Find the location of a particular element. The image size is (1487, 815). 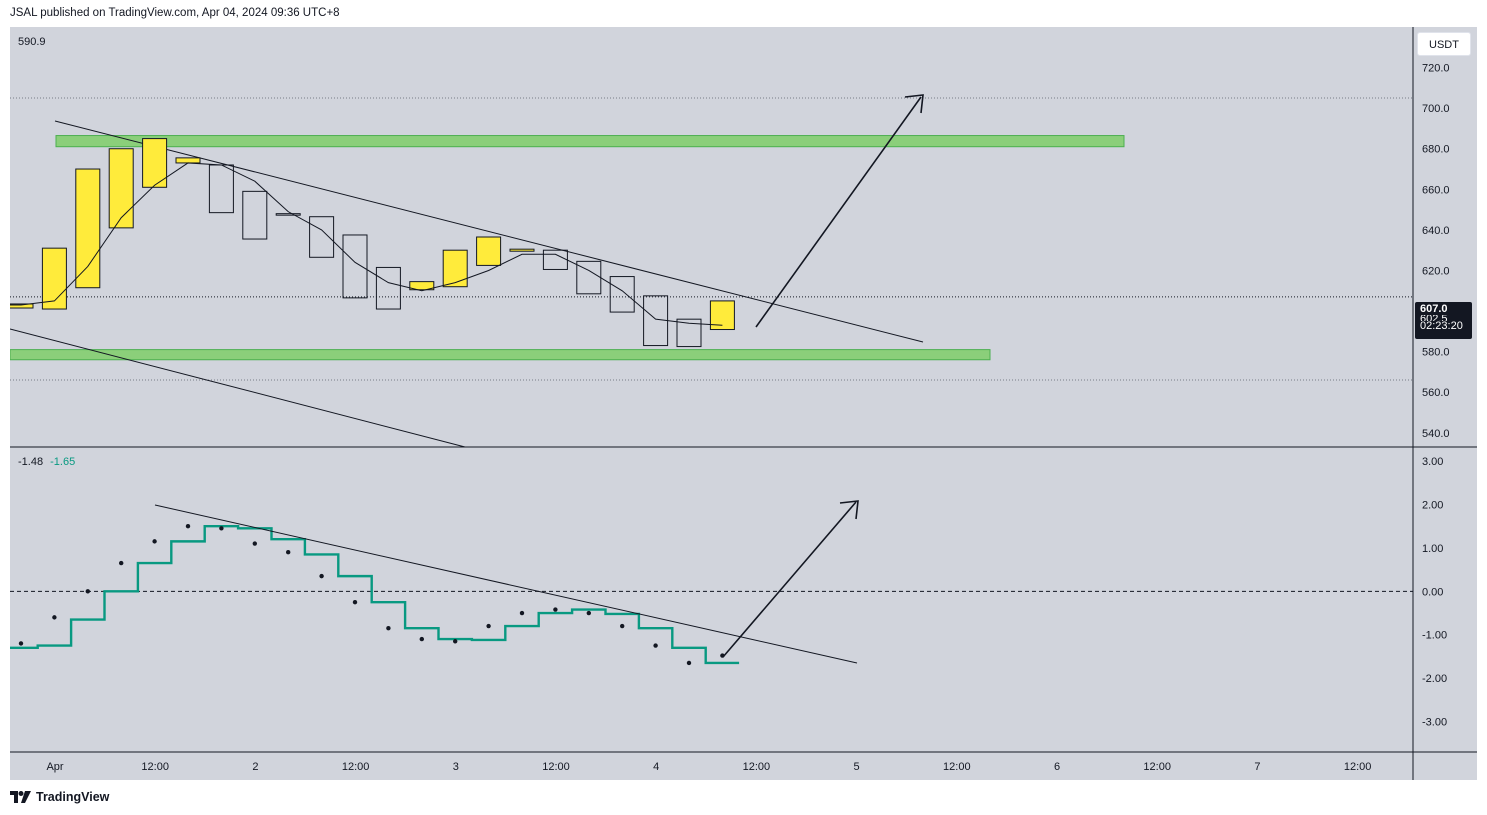

indicator-tick-4: -1.00 is located at coordinates (1434, 636).